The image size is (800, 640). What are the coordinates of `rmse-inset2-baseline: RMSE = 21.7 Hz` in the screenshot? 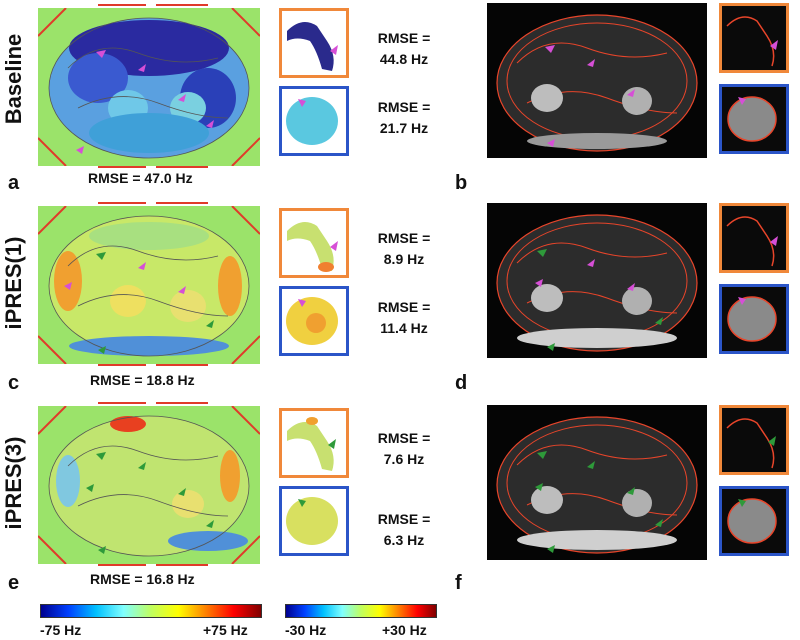 It's located at (404, 117).